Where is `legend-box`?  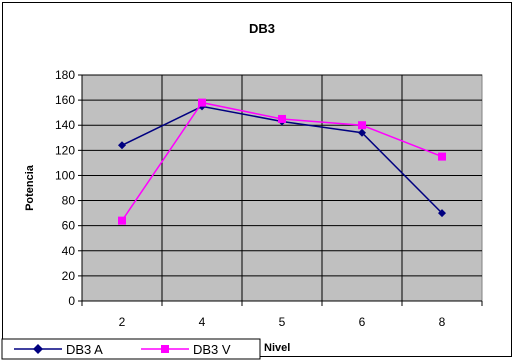
legend-box is located at coordinates (131, 349).